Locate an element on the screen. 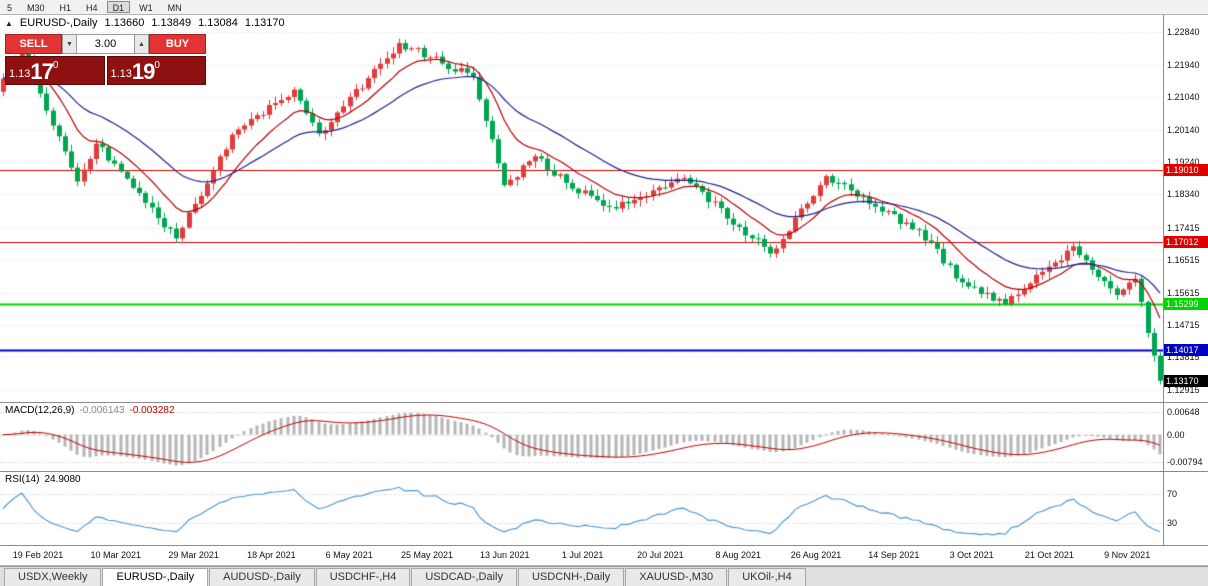  rsi-value: 24.9080 is located at coordinates (62, 479).